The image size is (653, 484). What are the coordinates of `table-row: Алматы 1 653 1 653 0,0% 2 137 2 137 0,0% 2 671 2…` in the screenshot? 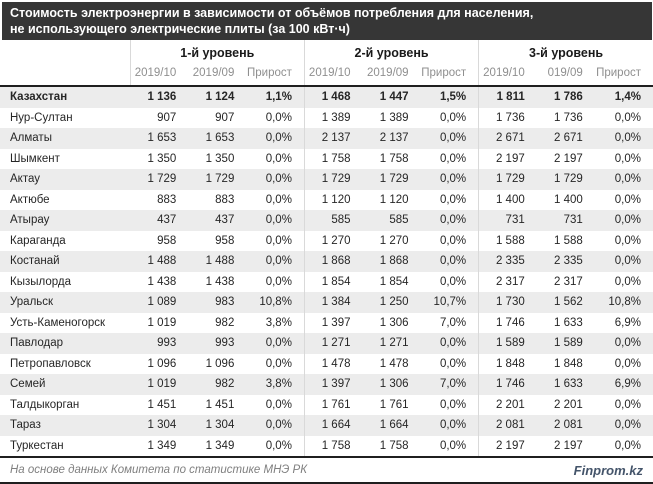 It's located at (326, 138).